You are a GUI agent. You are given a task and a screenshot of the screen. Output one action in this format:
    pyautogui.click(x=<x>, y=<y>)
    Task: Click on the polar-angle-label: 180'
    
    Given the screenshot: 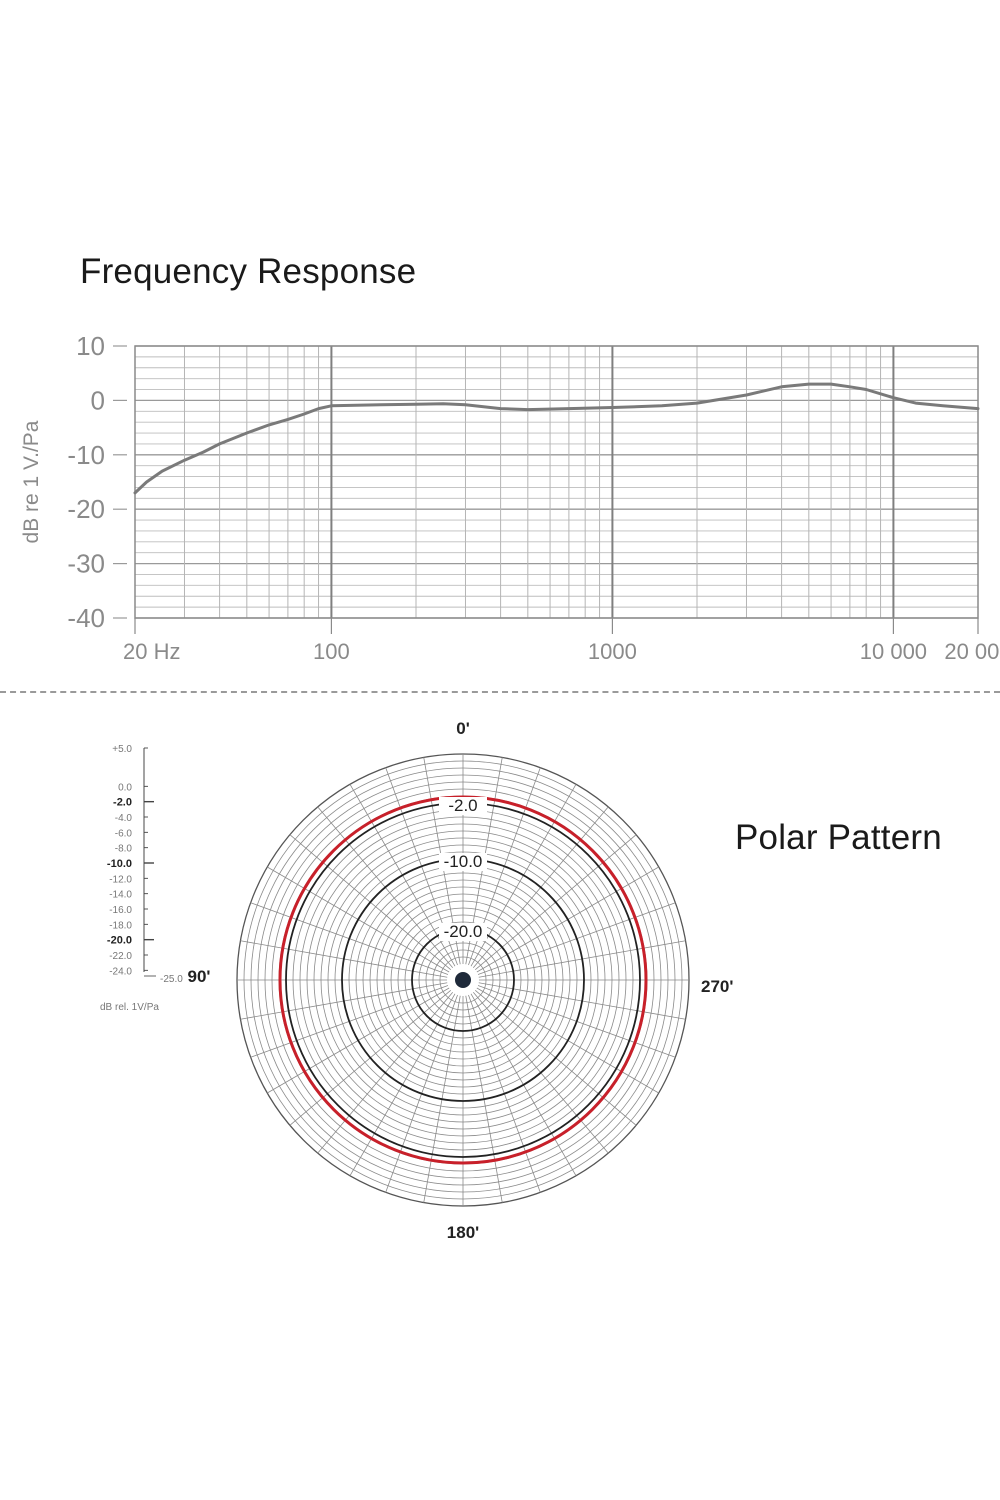 What is the action you would take?
    pyautogui.click(x=463, y=1232)
    